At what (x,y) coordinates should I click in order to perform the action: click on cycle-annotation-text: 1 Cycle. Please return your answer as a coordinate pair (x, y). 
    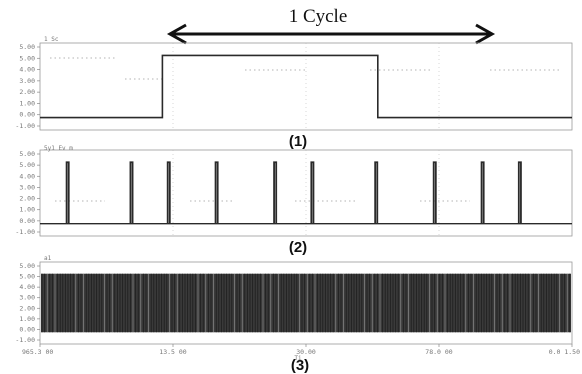
    Looking at the image, I should click on (318, 16).